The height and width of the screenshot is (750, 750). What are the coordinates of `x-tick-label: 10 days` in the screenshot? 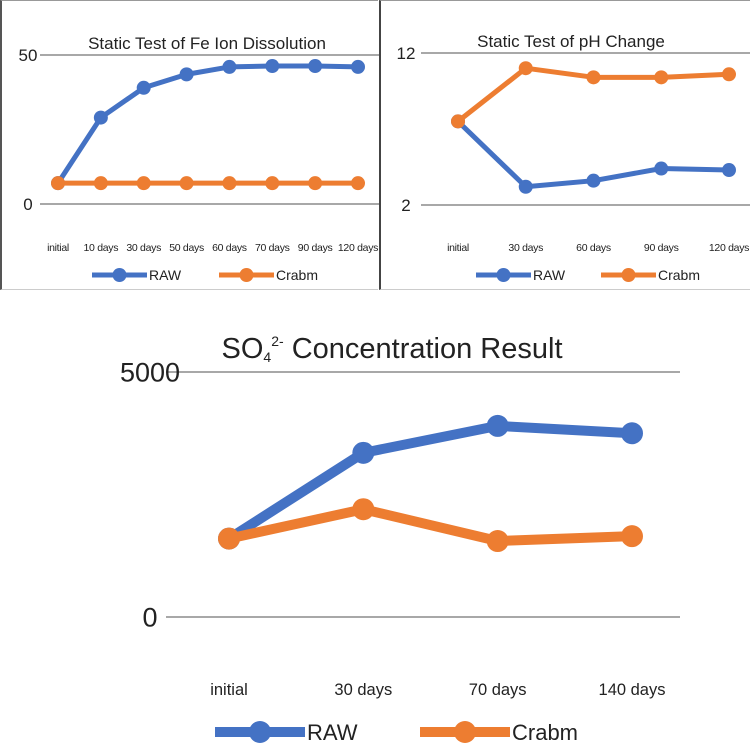 It's located at (101, 248).